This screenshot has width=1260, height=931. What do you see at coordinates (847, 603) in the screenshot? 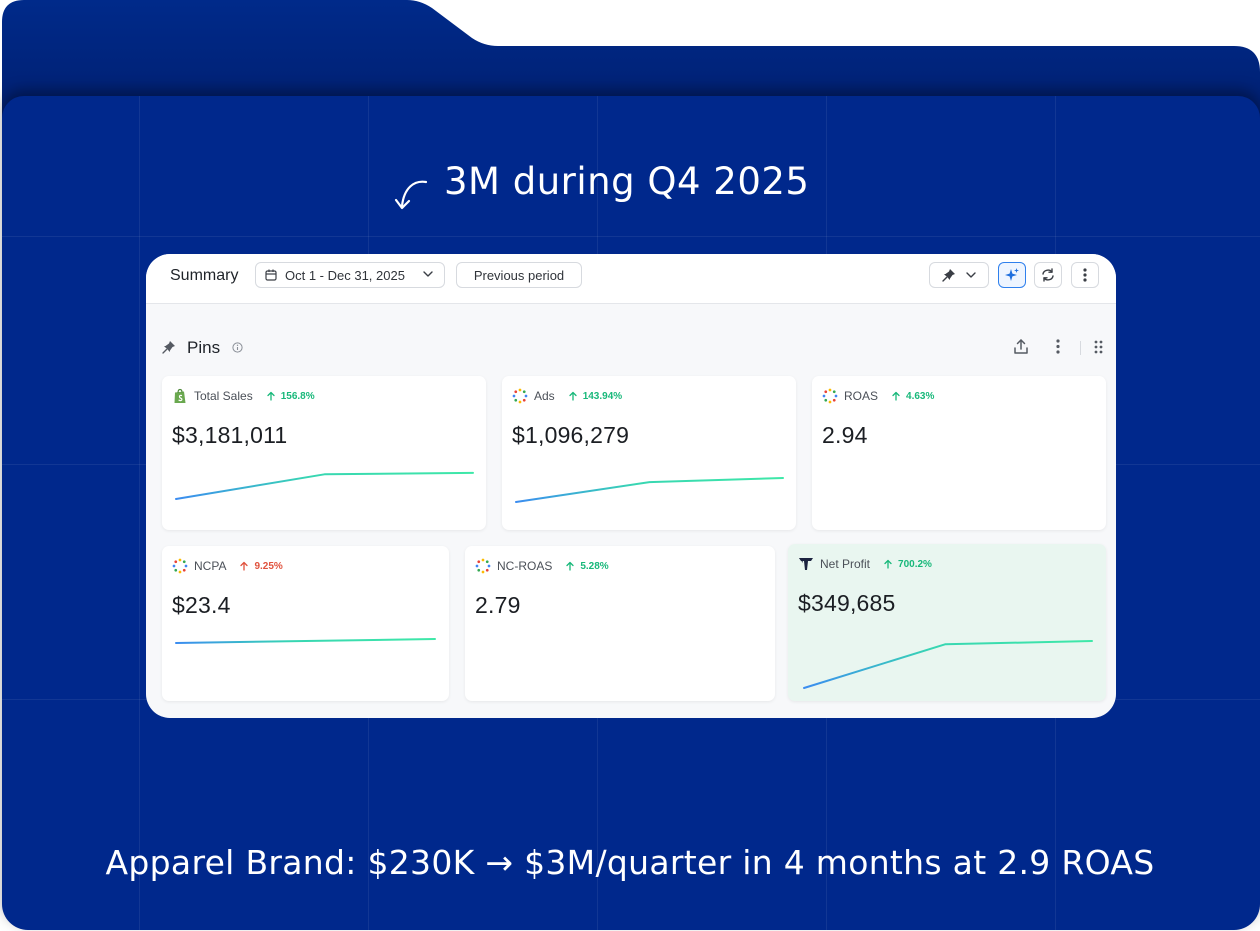
I see `metric-value: $349,685` at bounding box center [847, 603].